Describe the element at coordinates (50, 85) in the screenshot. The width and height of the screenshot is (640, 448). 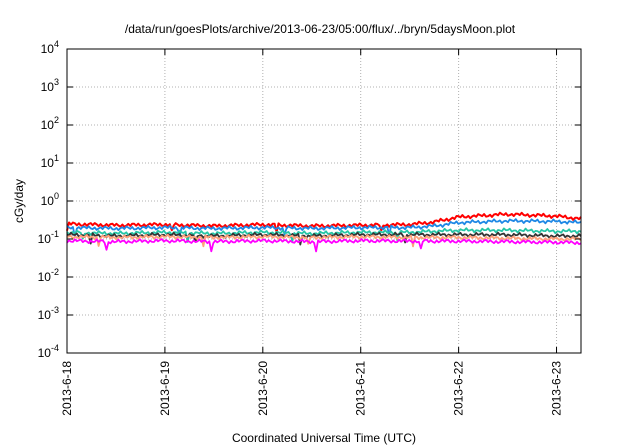
I see `y-tick-label: 10³` at that location.